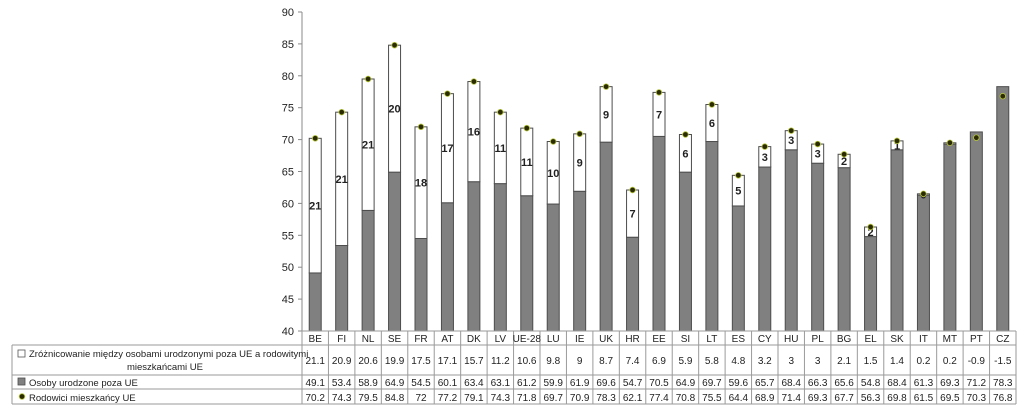 The height and width of the screenshot is (411, 1024). What do you see at coordinates (448, 361) in the screenshot?
I see `table-cell: 17.1` at bounding box center [448, 361].